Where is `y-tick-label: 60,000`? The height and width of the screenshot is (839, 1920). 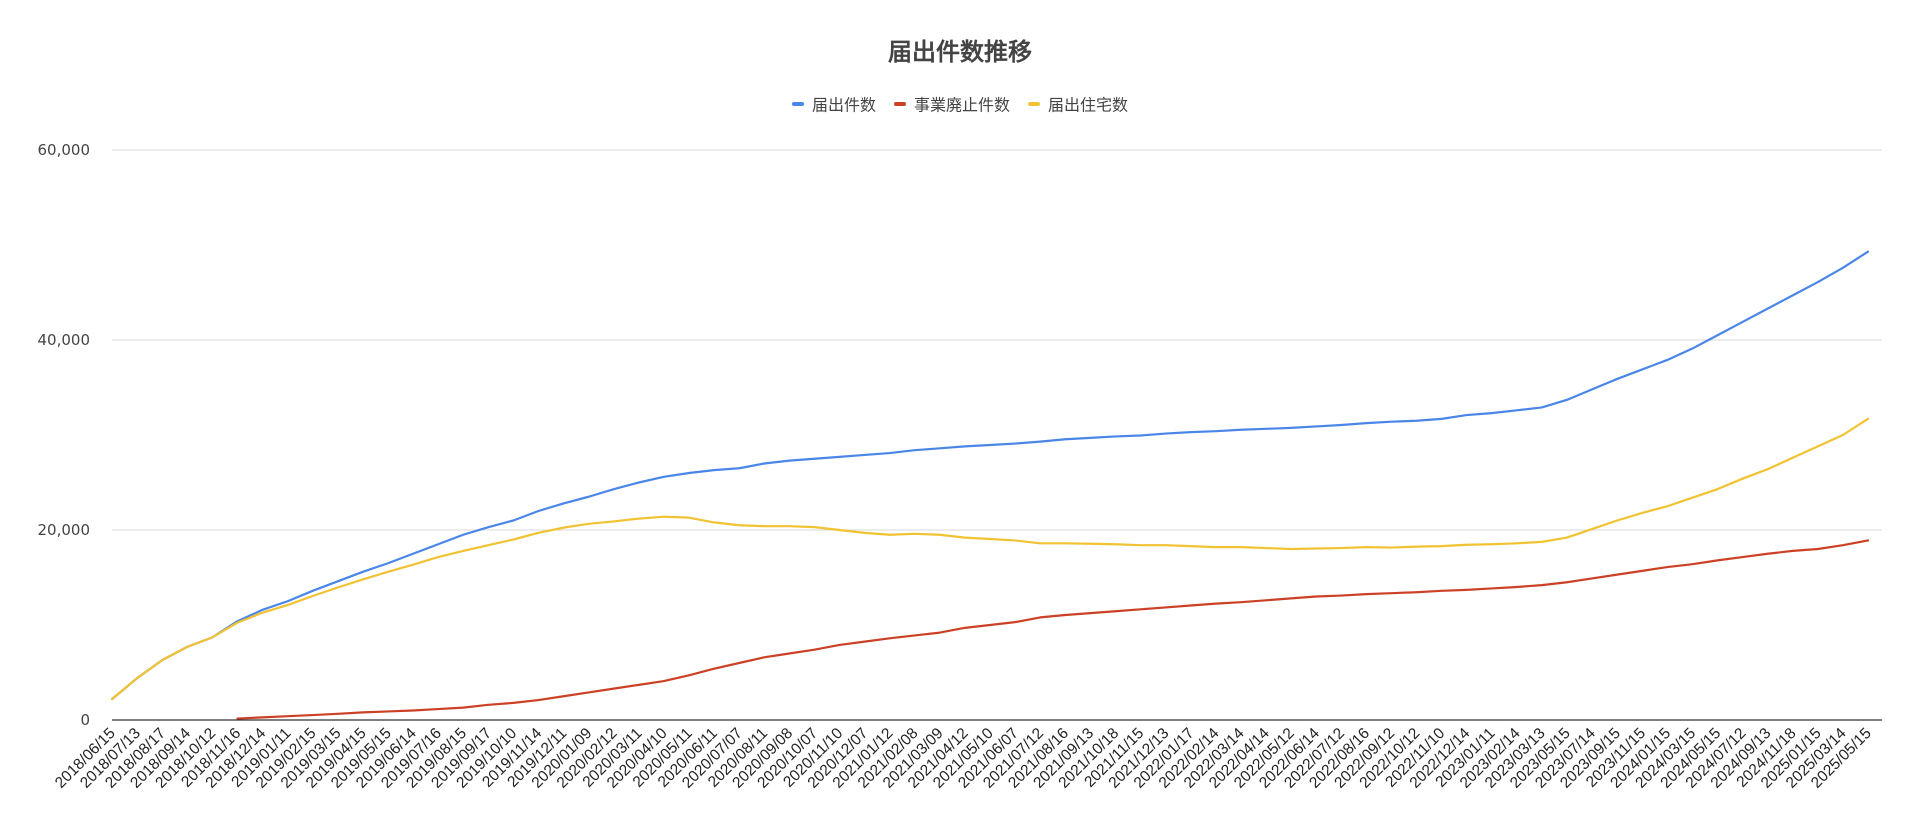 y-tick-label: 60,000 is located at coordinates (64, 150).